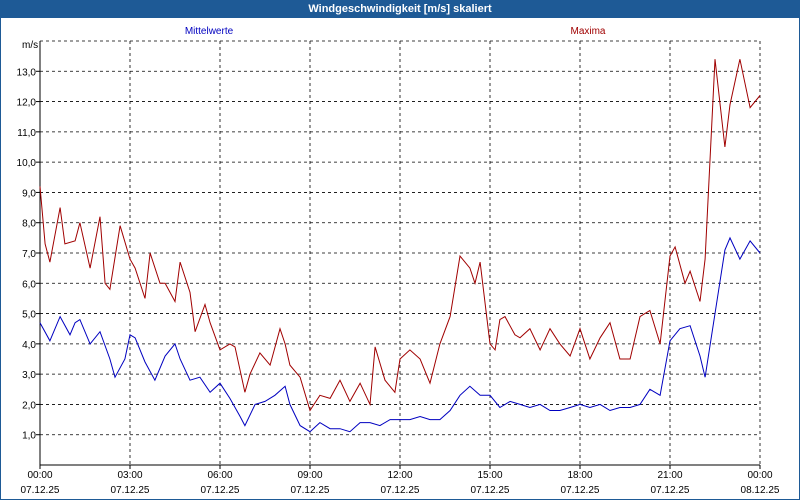  Describe the element at coordinates (29, 224) in the screenshot. I see `y-tick-label: 8,0` at that location.